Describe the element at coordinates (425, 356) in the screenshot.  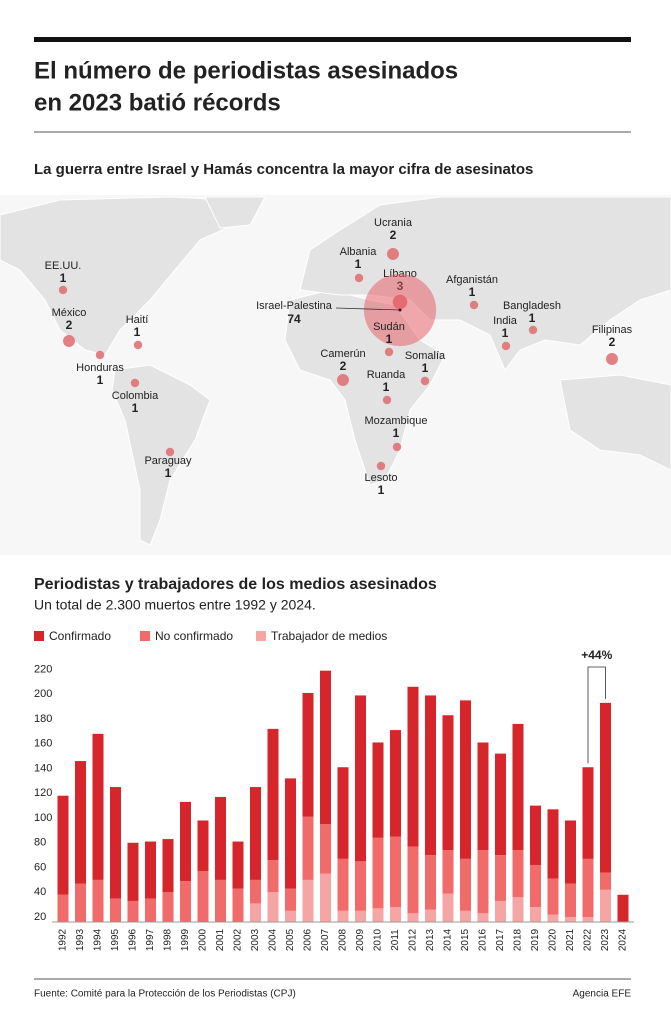
I see `place-name: Somalía` at that location.